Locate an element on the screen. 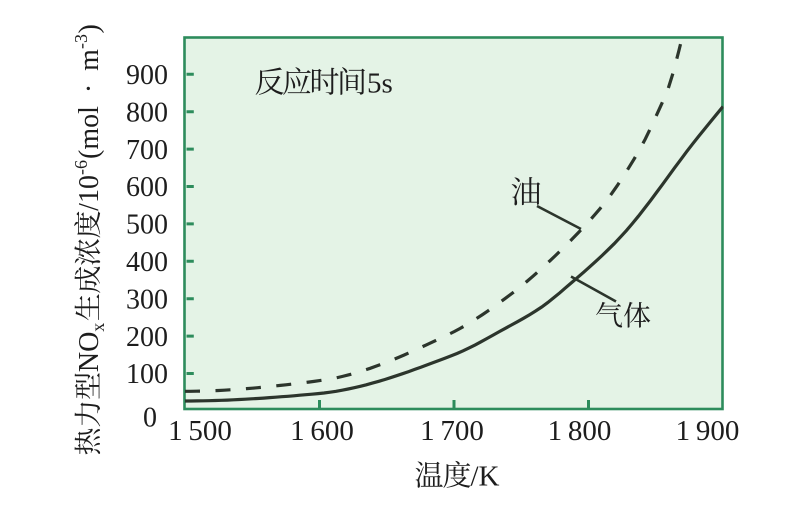 The width and height of the screenshot is (800, 523). svg-text: 800 is located at coordinates (147, 112).